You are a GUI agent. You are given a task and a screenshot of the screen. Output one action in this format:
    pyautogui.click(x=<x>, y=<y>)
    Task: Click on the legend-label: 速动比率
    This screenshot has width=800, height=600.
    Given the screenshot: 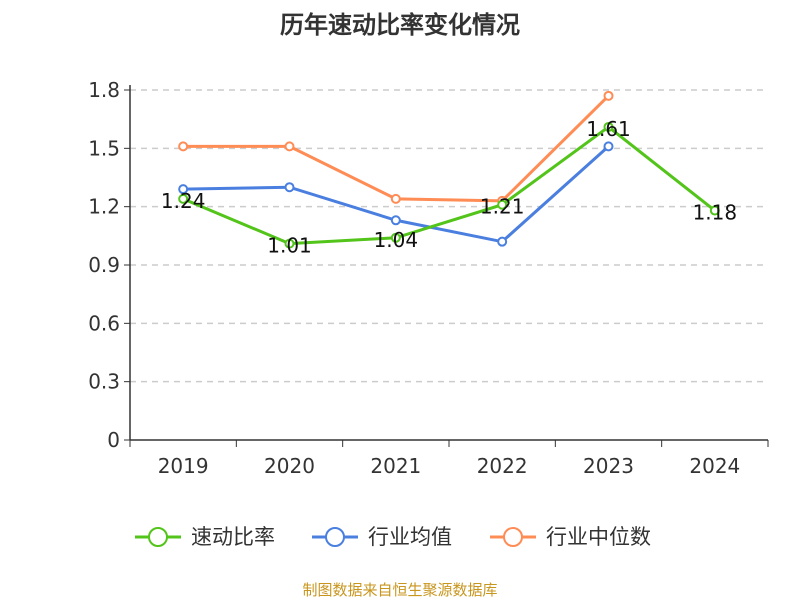 What is the action you would take?
    pyautogui.click(x=233, y=537)
    